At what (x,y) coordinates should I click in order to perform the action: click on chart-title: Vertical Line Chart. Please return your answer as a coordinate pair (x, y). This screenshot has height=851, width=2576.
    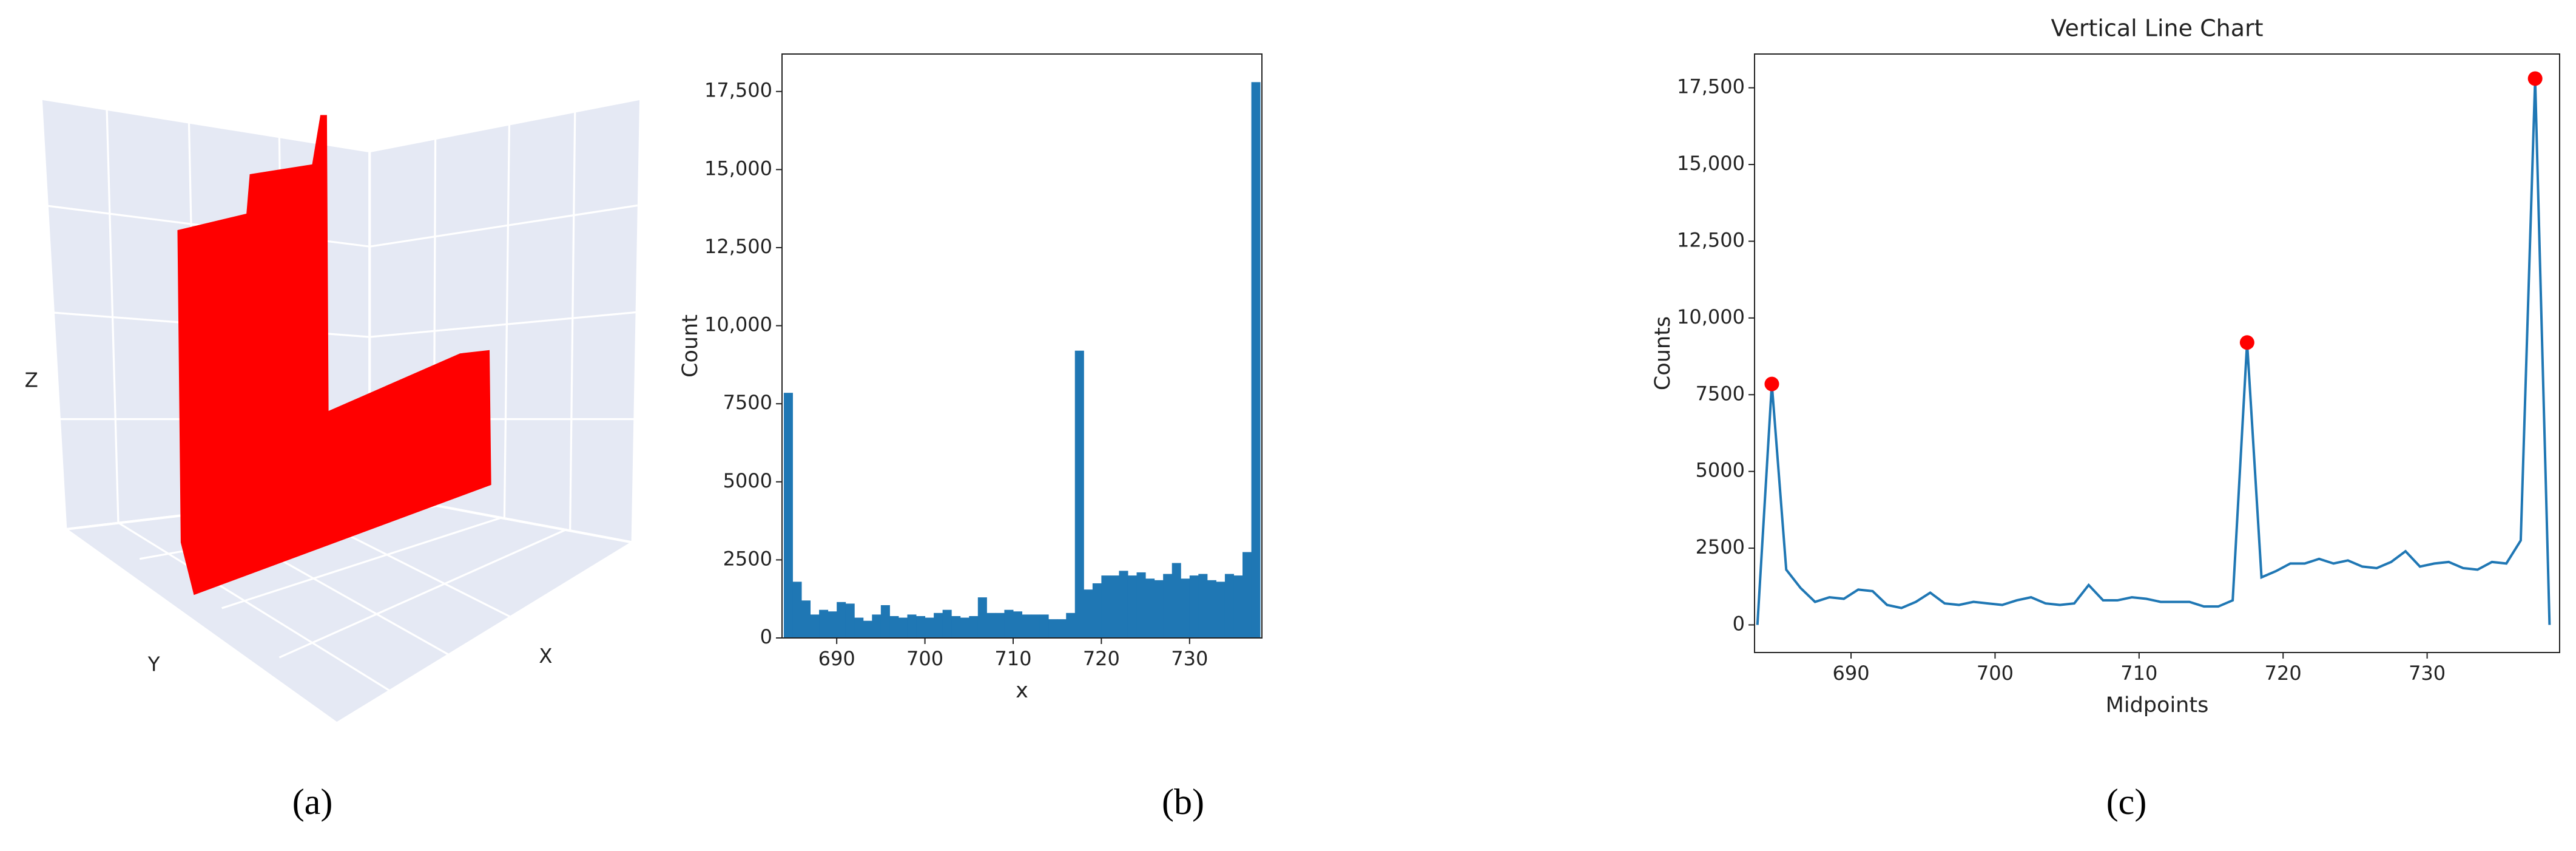
    Looking at the image, I should click on (2157, 29).